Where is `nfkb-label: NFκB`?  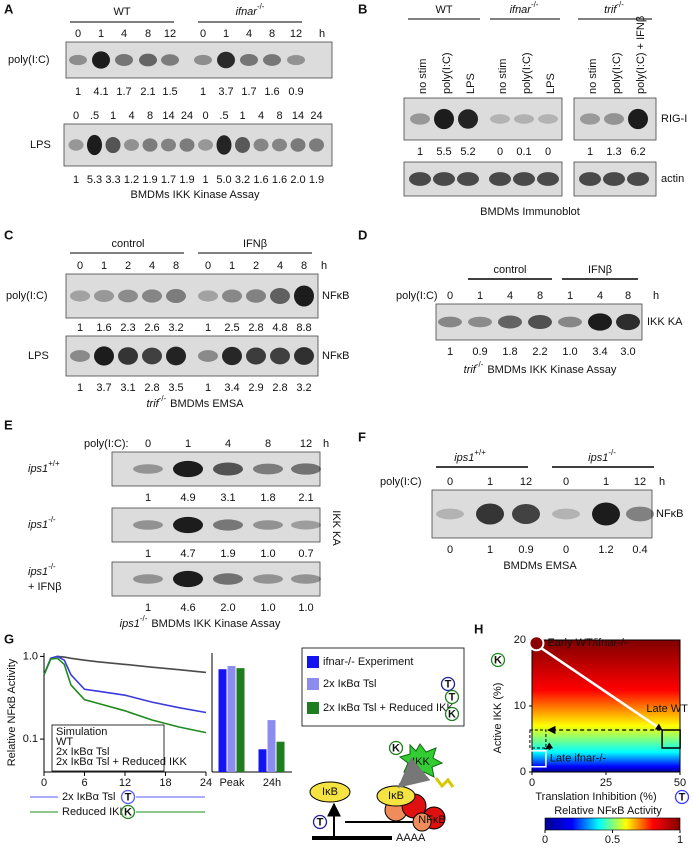 nfkb-label: NFκB is located at coordinates (432, 820).